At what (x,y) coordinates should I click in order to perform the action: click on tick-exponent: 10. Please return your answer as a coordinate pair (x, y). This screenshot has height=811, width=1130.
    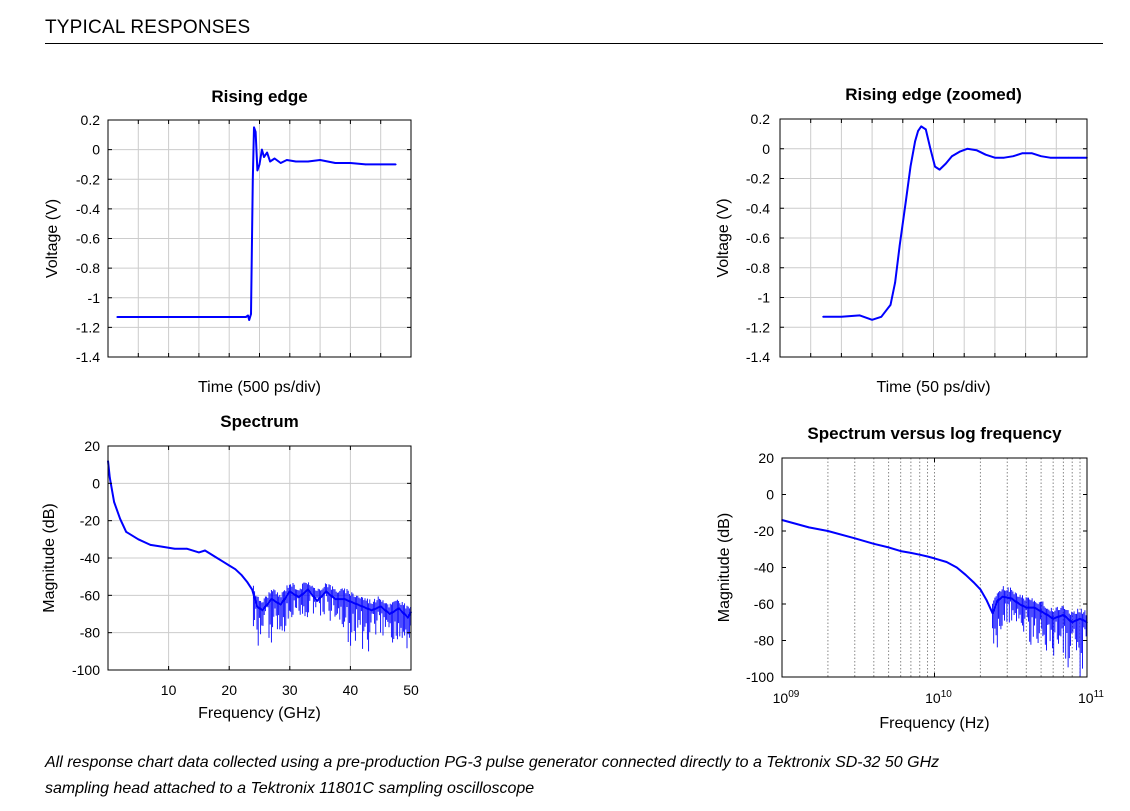
    Looking at the image, I should click on (947, 694).